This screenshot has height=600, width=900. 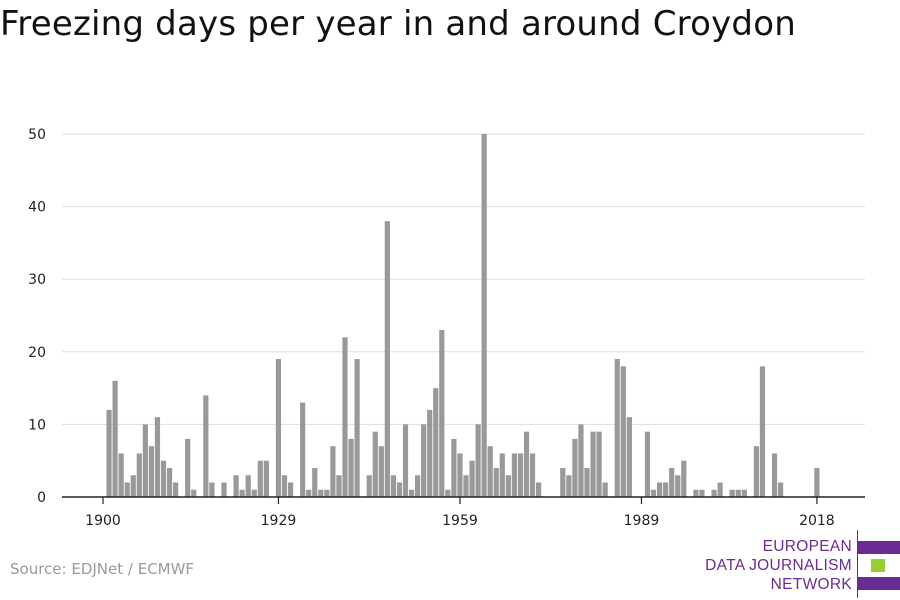 I want to click on logo-bar-purple-bottom, so click(x=879, y=583).